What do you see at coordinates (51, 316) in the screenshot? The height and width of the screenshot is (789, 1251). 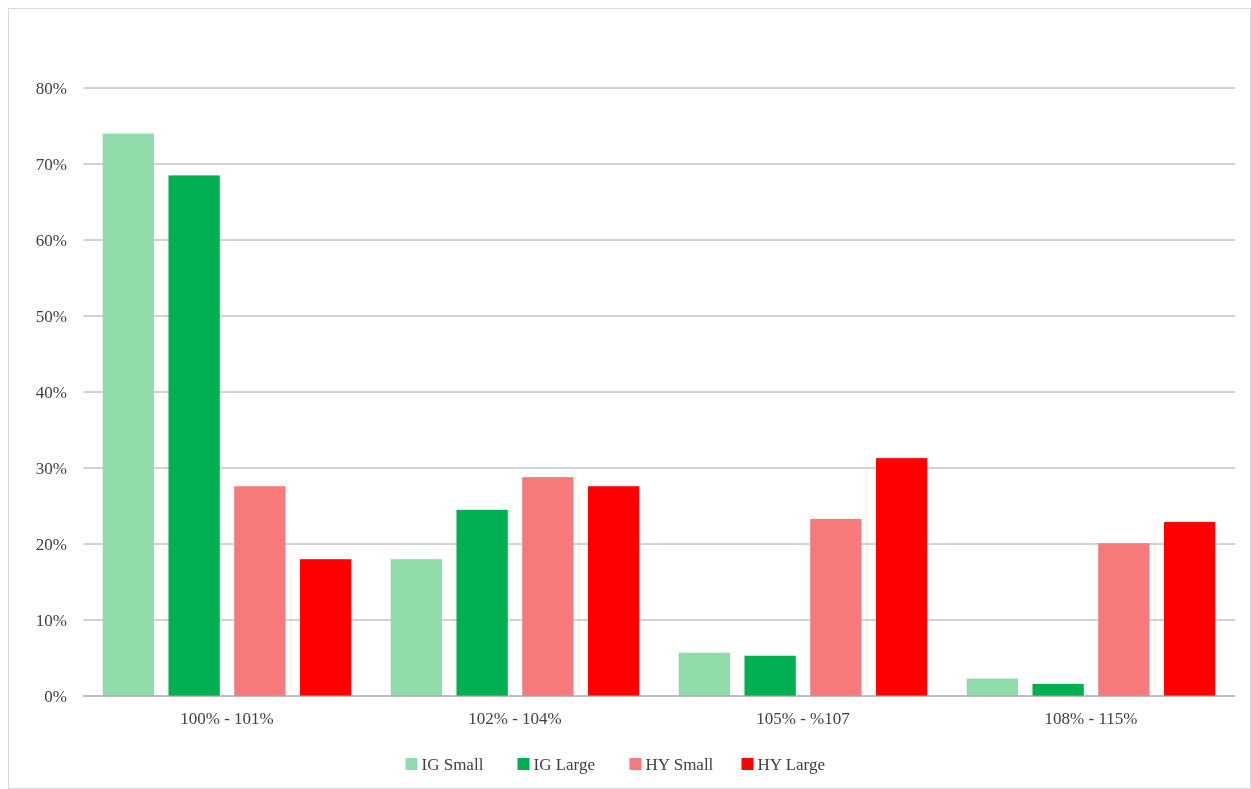 I see `y-tick-label: 50%` at bounding box center [51, 316].